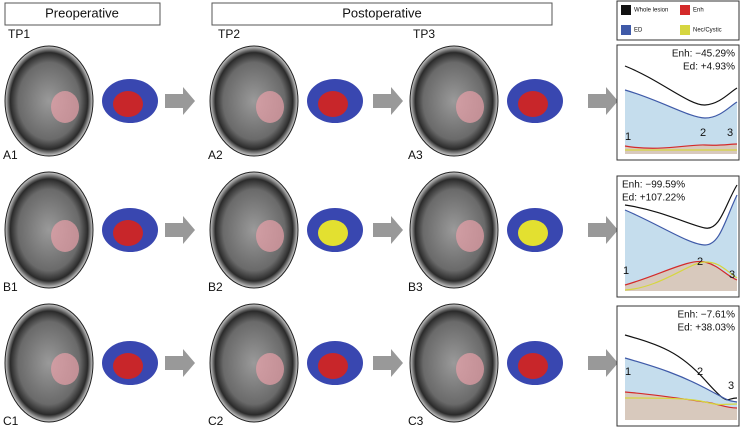 This screenshot has height=431, width=742. What do you see at coordinates (698, 11) in the screenshot?
I see `legend-label: Enh` at bounding box center [698, 11].